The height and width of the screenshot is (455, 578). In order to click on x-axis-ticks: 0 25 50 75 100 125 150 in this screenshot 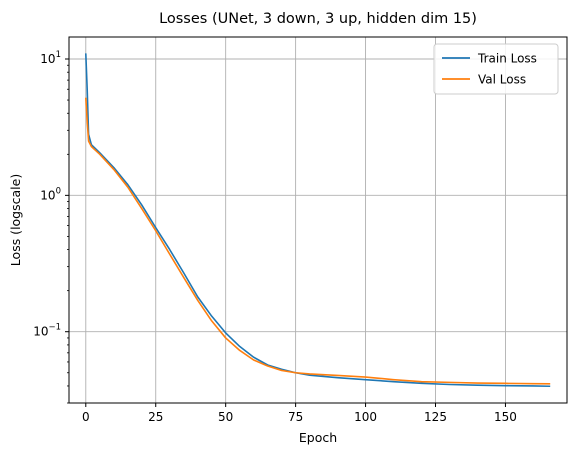, I will do `click(299, 413)`.